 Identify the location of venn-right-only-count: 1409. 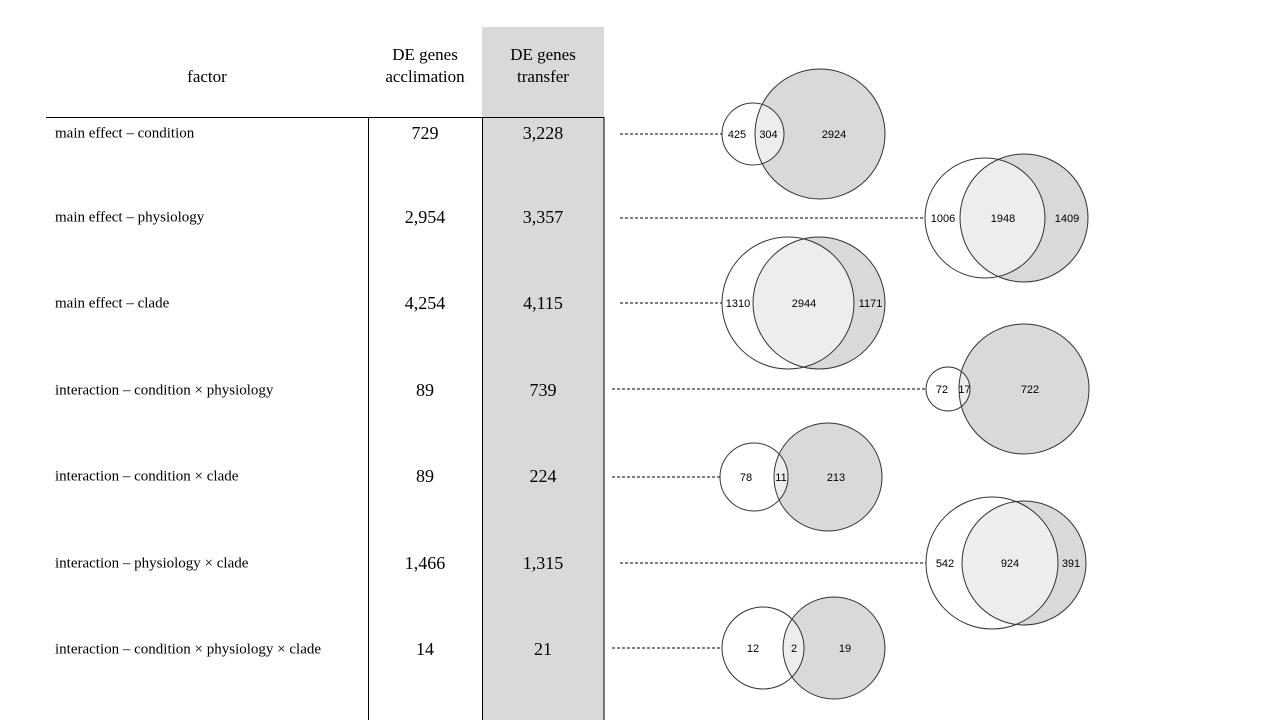
(1067, 219).